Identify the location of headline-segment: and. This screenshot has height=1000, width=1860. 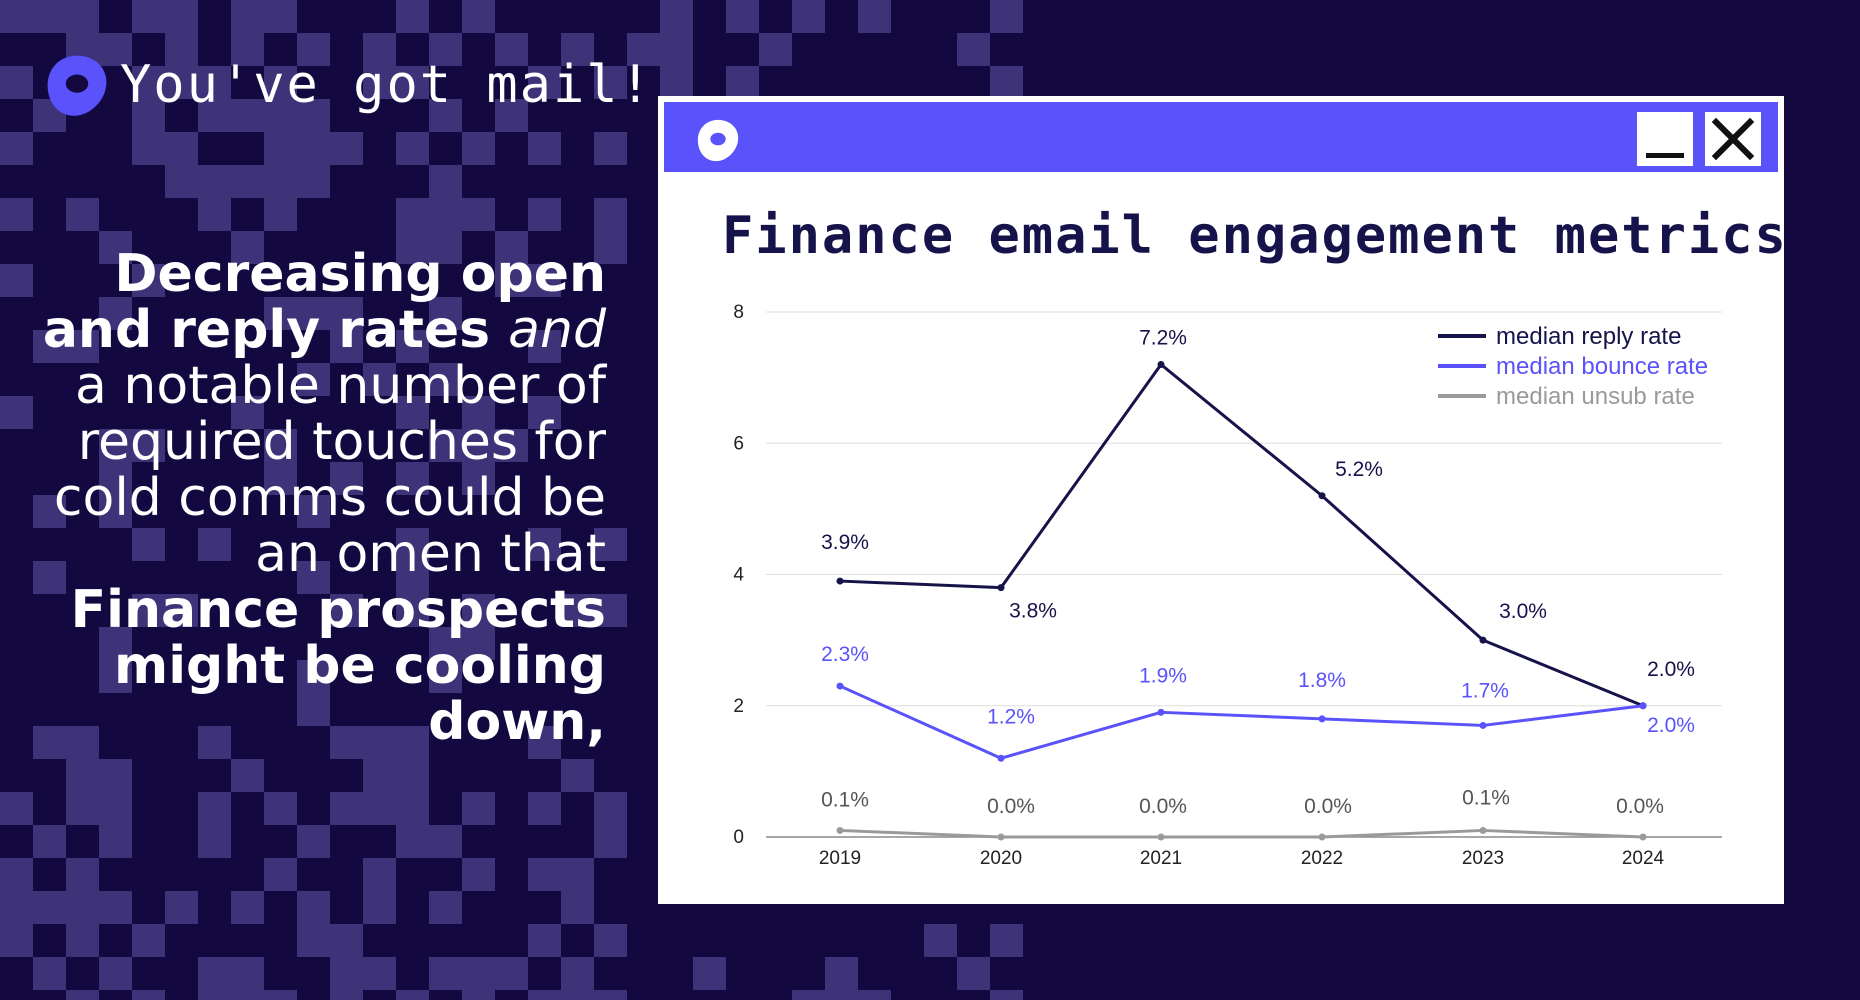
(557, 330).